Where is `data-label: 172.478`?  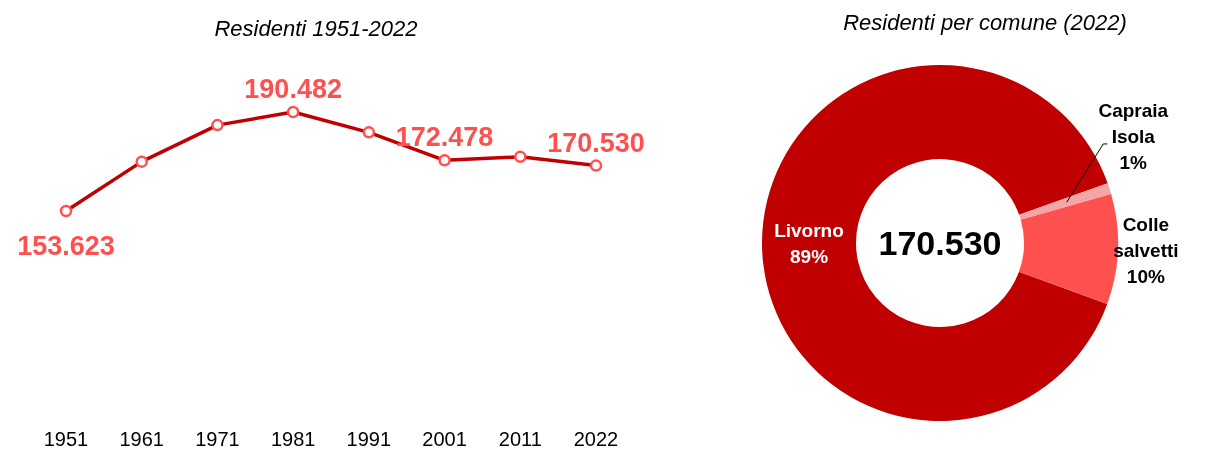
data-label: 172.478 is located at coordinates (444, 137).